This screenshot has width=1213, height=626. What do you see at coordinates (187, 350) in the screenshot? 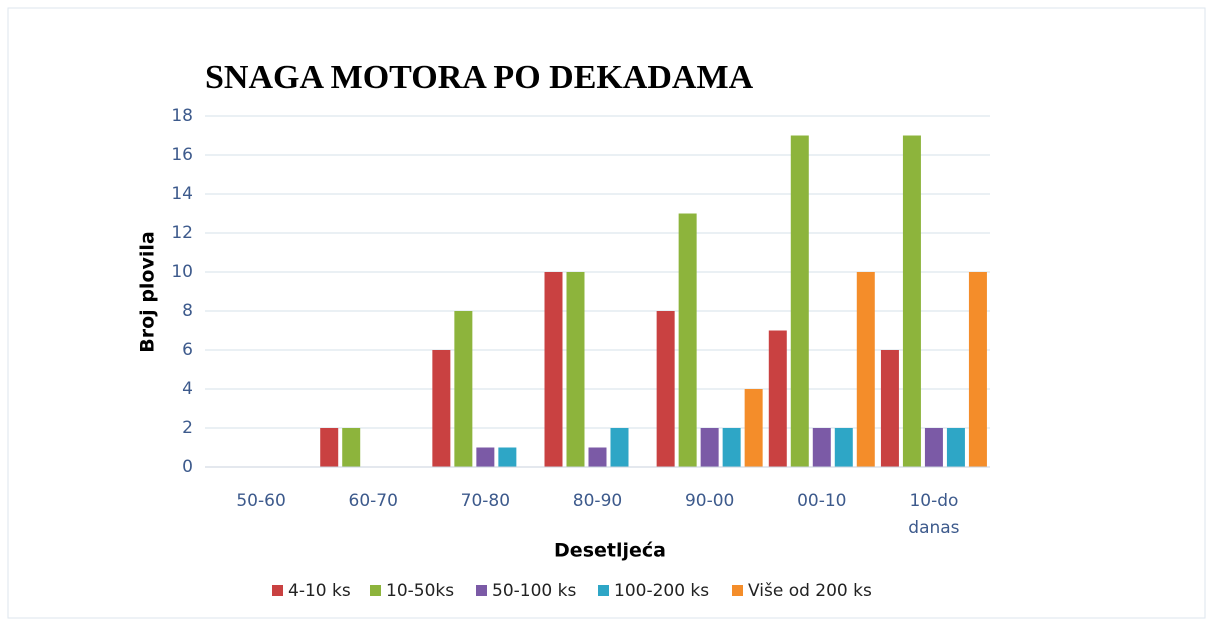
I see `y-tick-label: 6` at bounding box center [187, 350].